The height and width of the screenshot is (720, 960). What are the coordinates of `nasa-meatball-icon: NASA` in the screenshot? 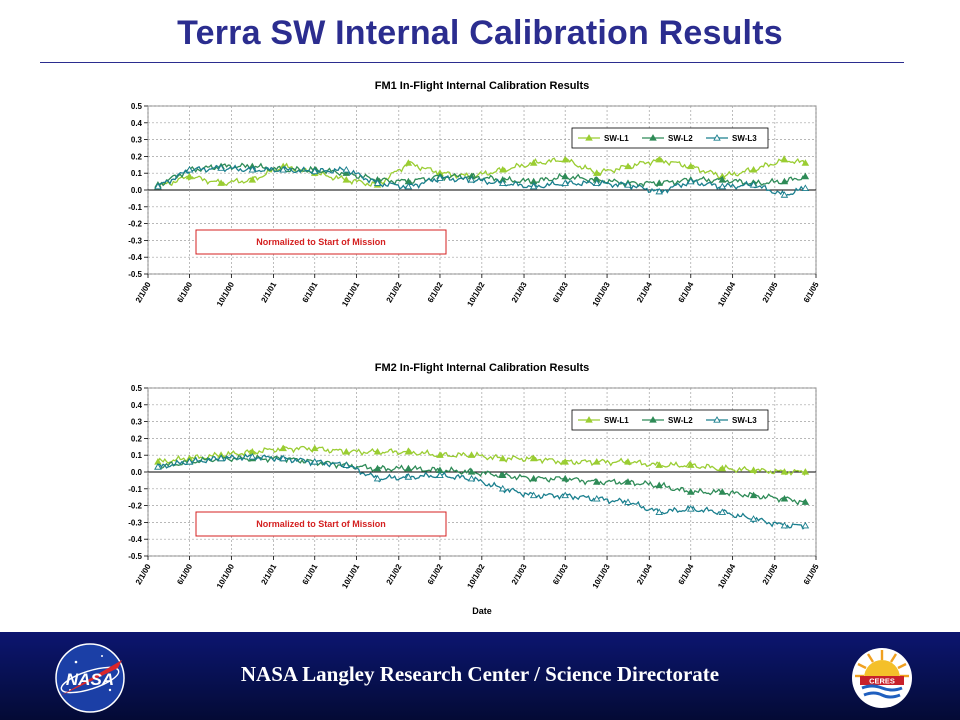 It's located at (90, 678).